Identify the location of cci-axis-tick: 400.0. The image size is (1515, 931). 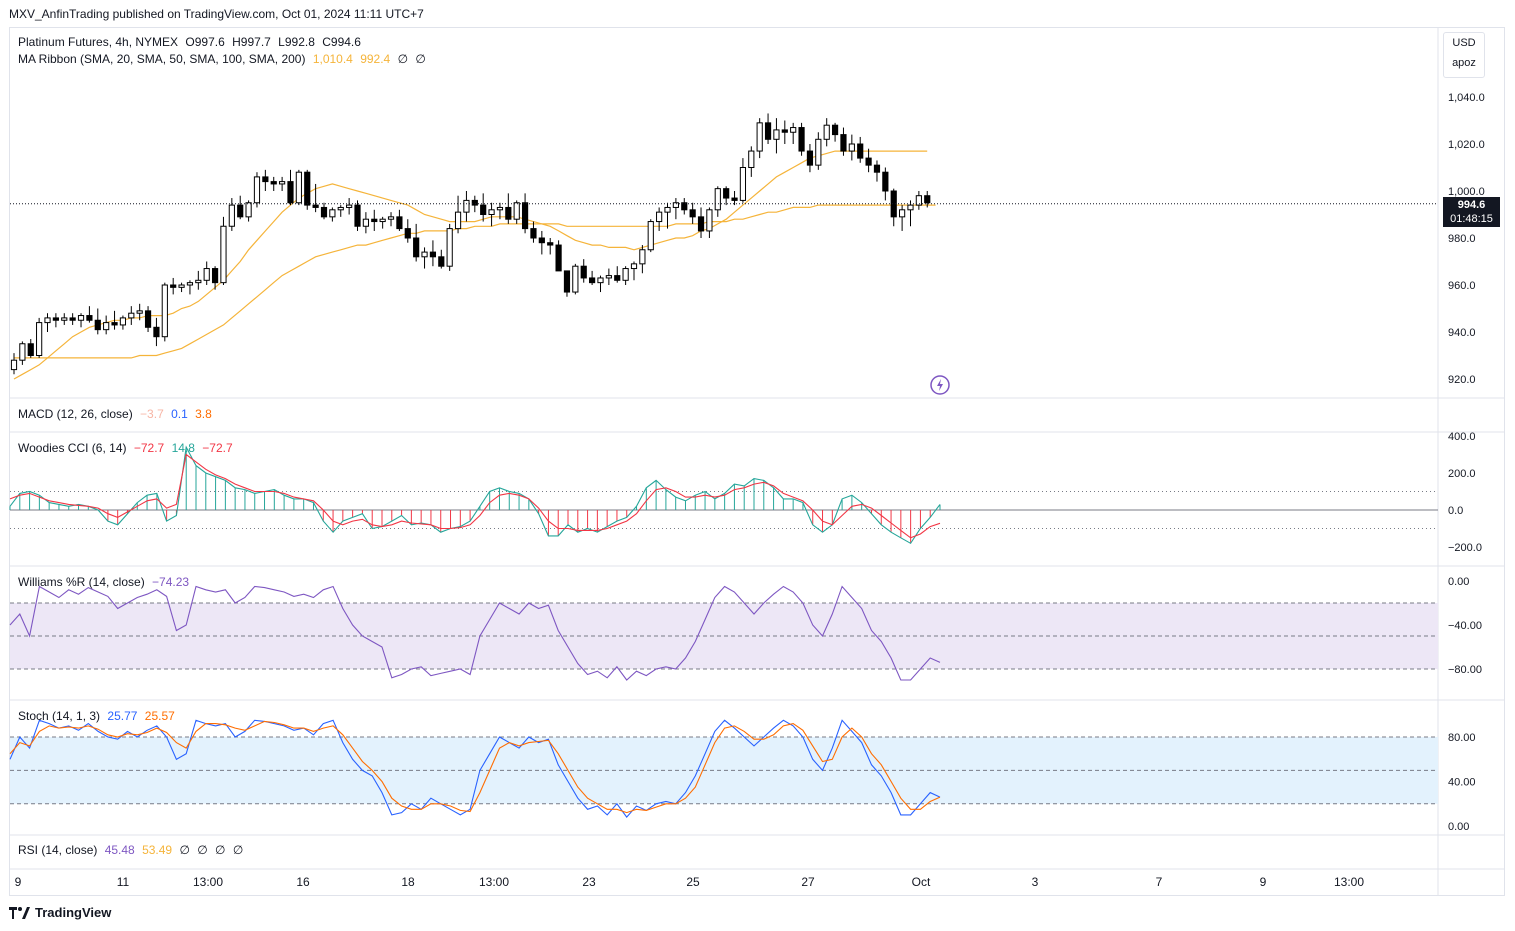
(1462, 437).